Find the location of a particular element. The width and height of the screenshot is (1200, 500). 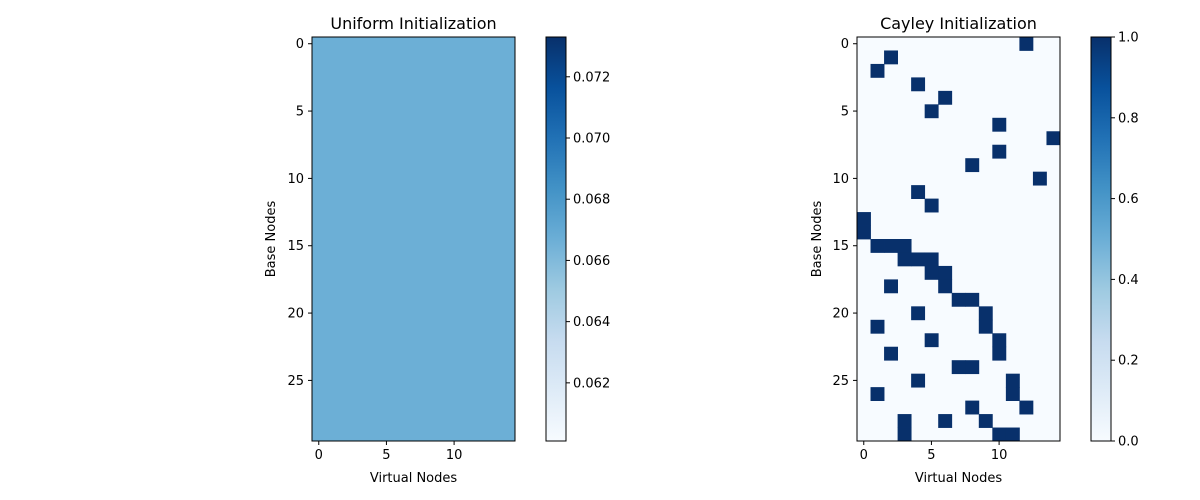

colorbar-tick-label: 0.066 is located at coordinates (591, 261).